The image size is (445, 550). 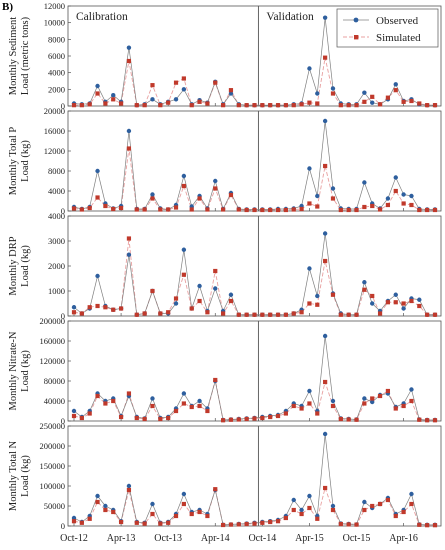 I want to click on y-tick-label: 100000, so click(x=53, y=486).